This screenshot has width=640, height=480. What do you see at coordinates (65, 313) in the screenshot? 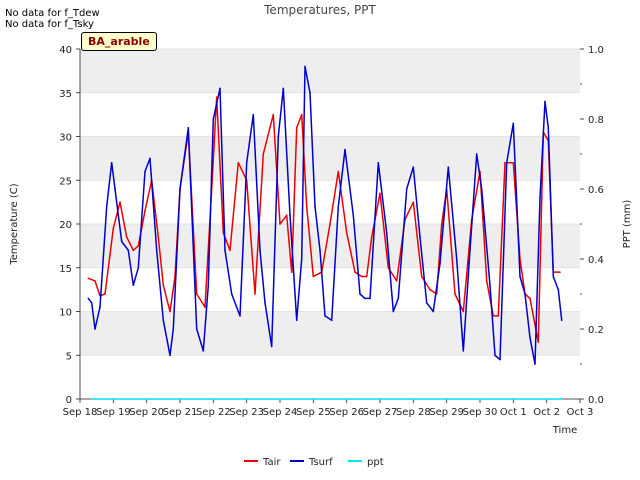
I see `y-tick-label: 10` at bounding box center [65, 313].